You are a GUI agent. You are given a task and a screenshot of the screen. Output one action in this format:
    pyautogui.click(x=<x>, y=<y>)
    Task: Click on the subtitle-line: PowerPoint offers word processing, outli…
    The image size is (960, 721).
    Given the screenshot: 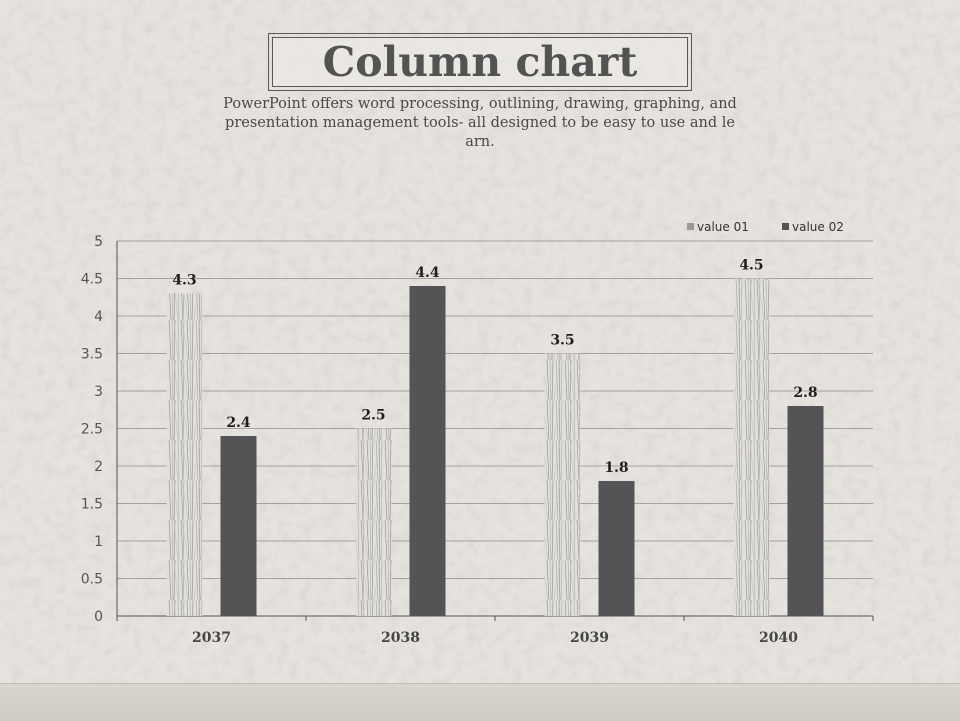 What is the action you would take?
    pyautogui.click(x=480, y=104)
    